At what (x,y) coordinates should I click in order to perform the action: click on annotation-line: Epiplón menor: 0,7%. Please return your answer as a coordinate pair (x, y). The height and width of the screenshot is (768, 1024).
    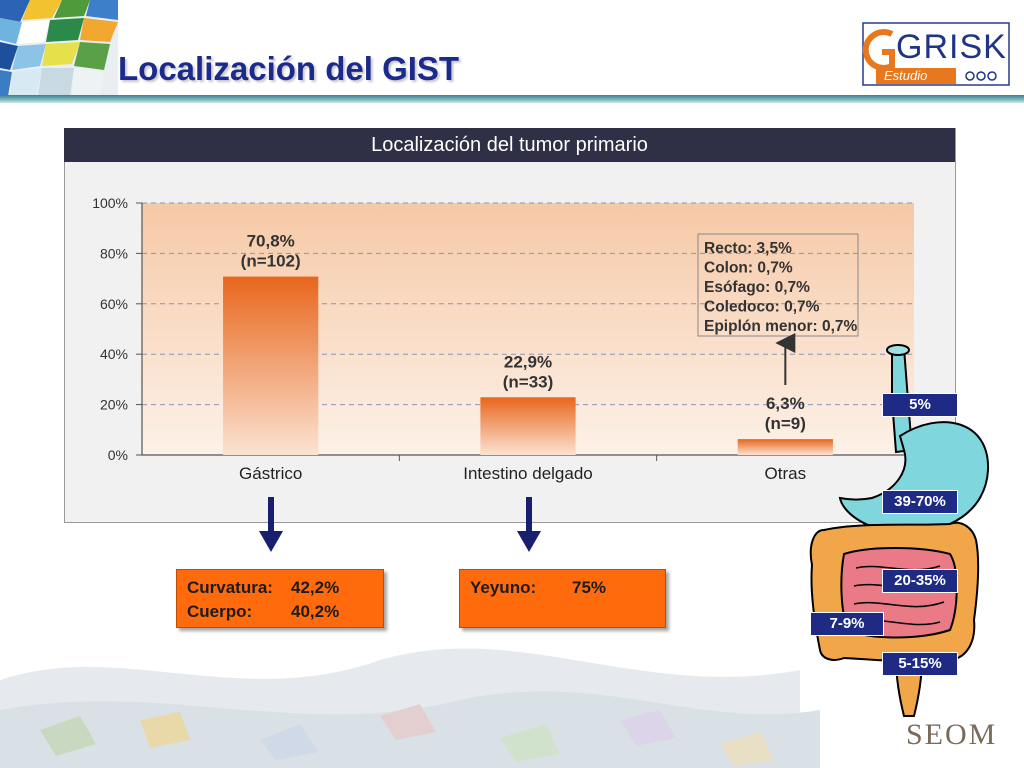
    Looking at the image, I should click on (781, 326).